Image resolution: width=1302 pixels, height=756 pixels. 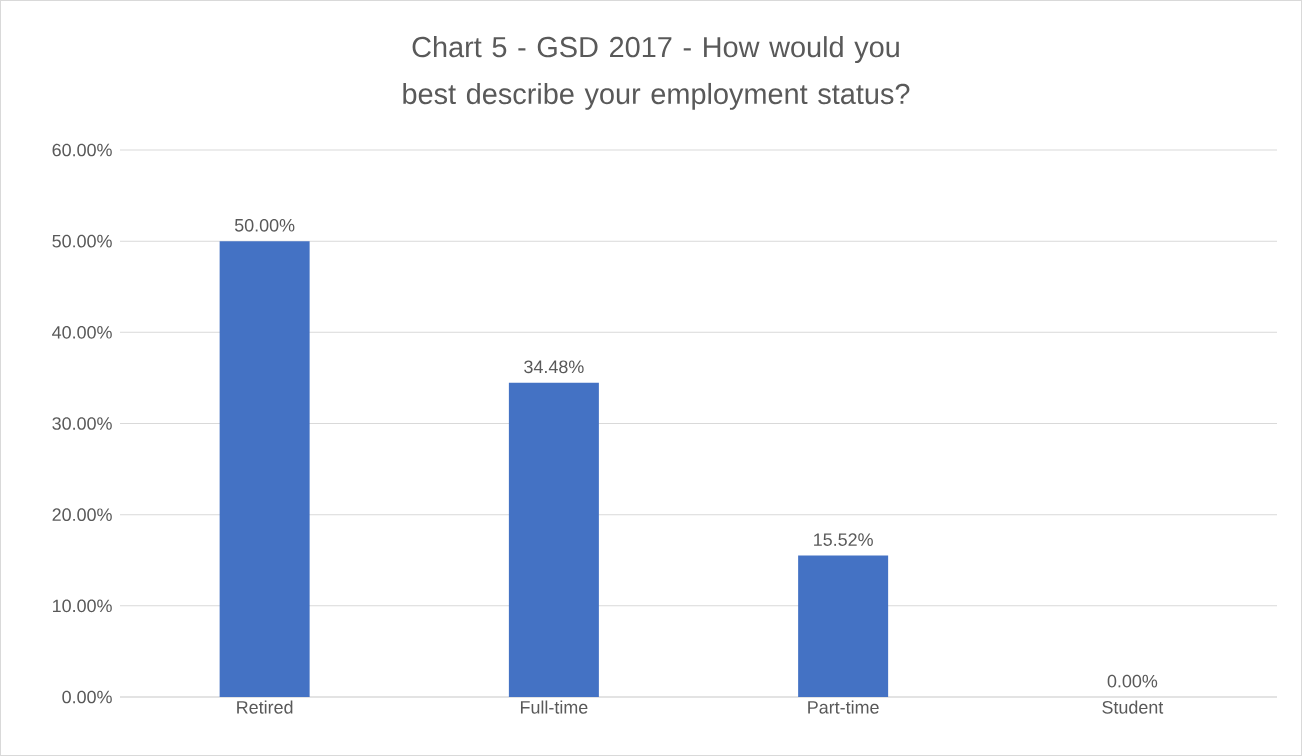 I want to click on y-tick-label: 0.00%, so click(x=87, y=697).